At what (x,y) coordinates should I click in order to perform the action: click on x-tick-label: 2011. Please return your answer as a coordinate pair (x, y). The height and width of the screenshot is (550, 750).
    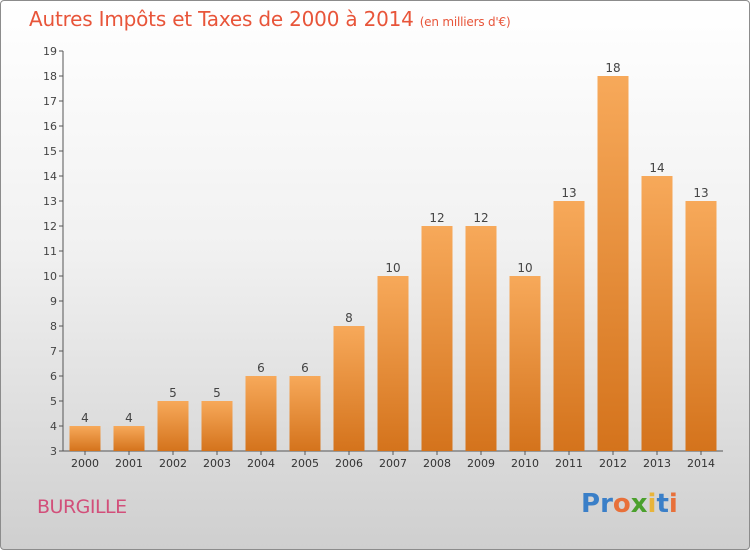
    Looking at the image, I should click on (569, 463).